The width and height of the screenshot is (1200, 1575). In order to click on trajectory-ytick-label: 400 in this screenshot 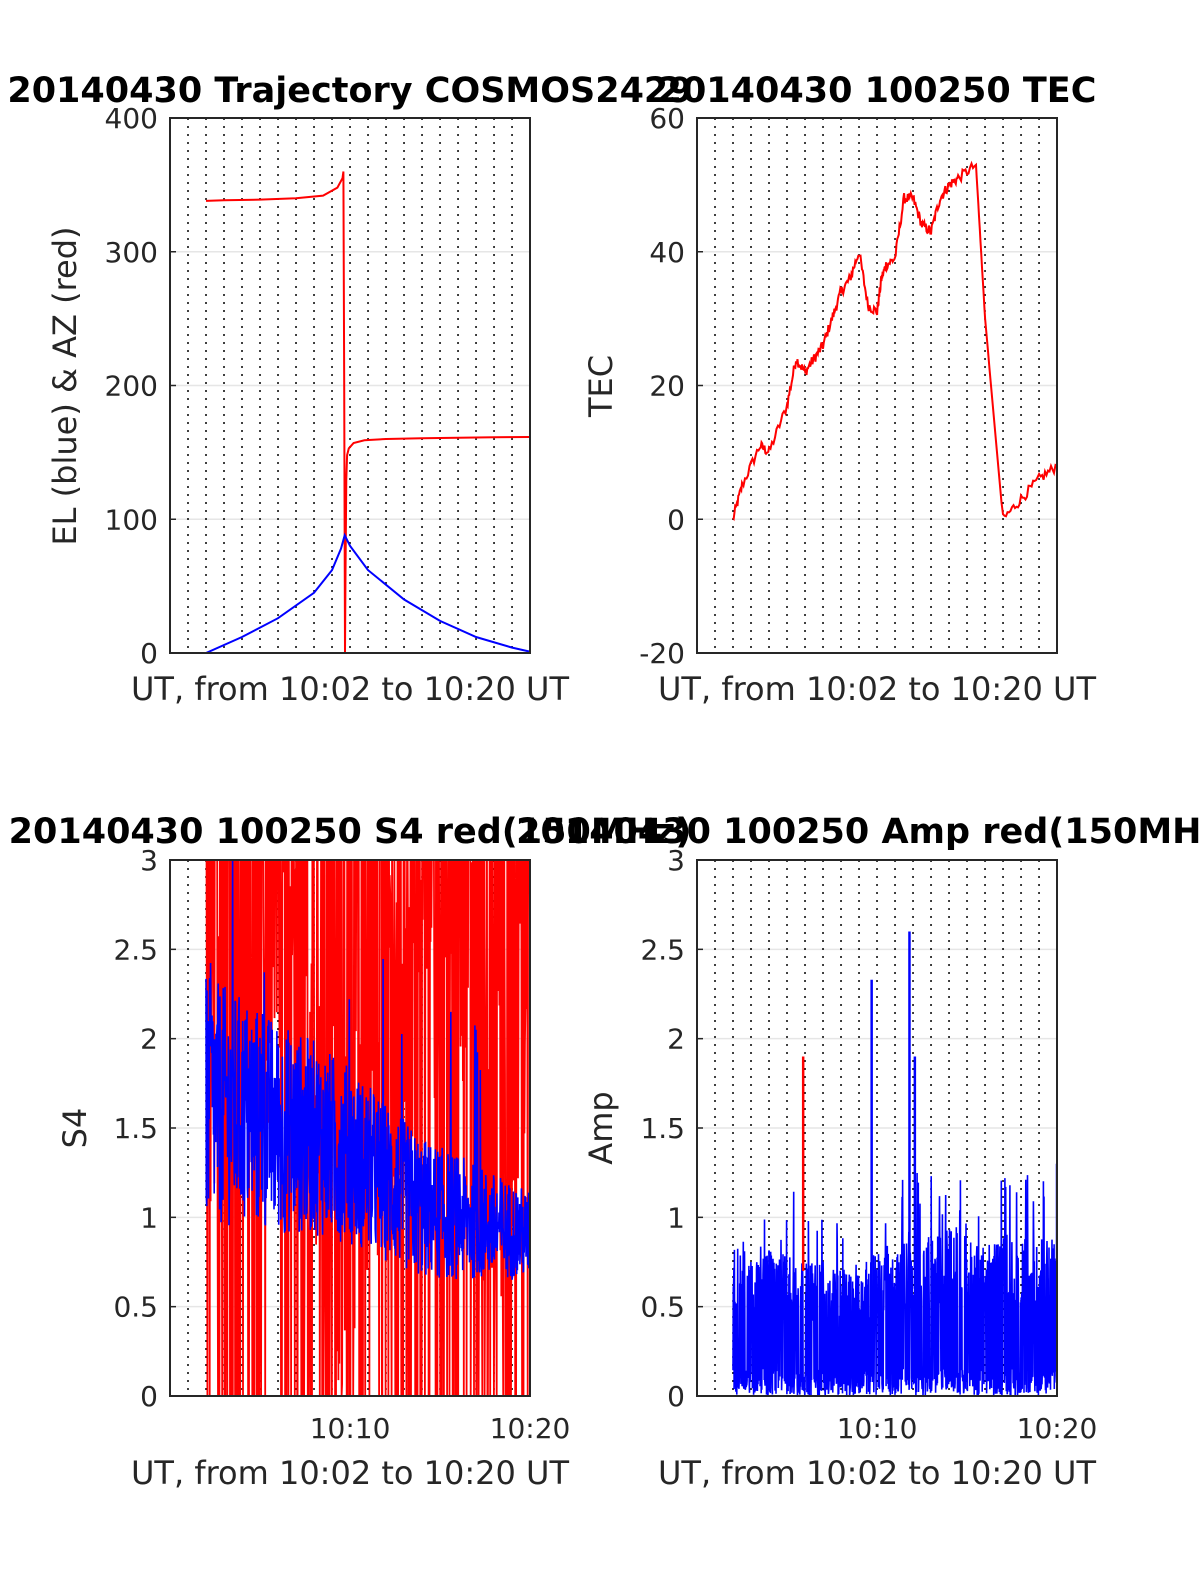, I will do `click(131, 118)`.